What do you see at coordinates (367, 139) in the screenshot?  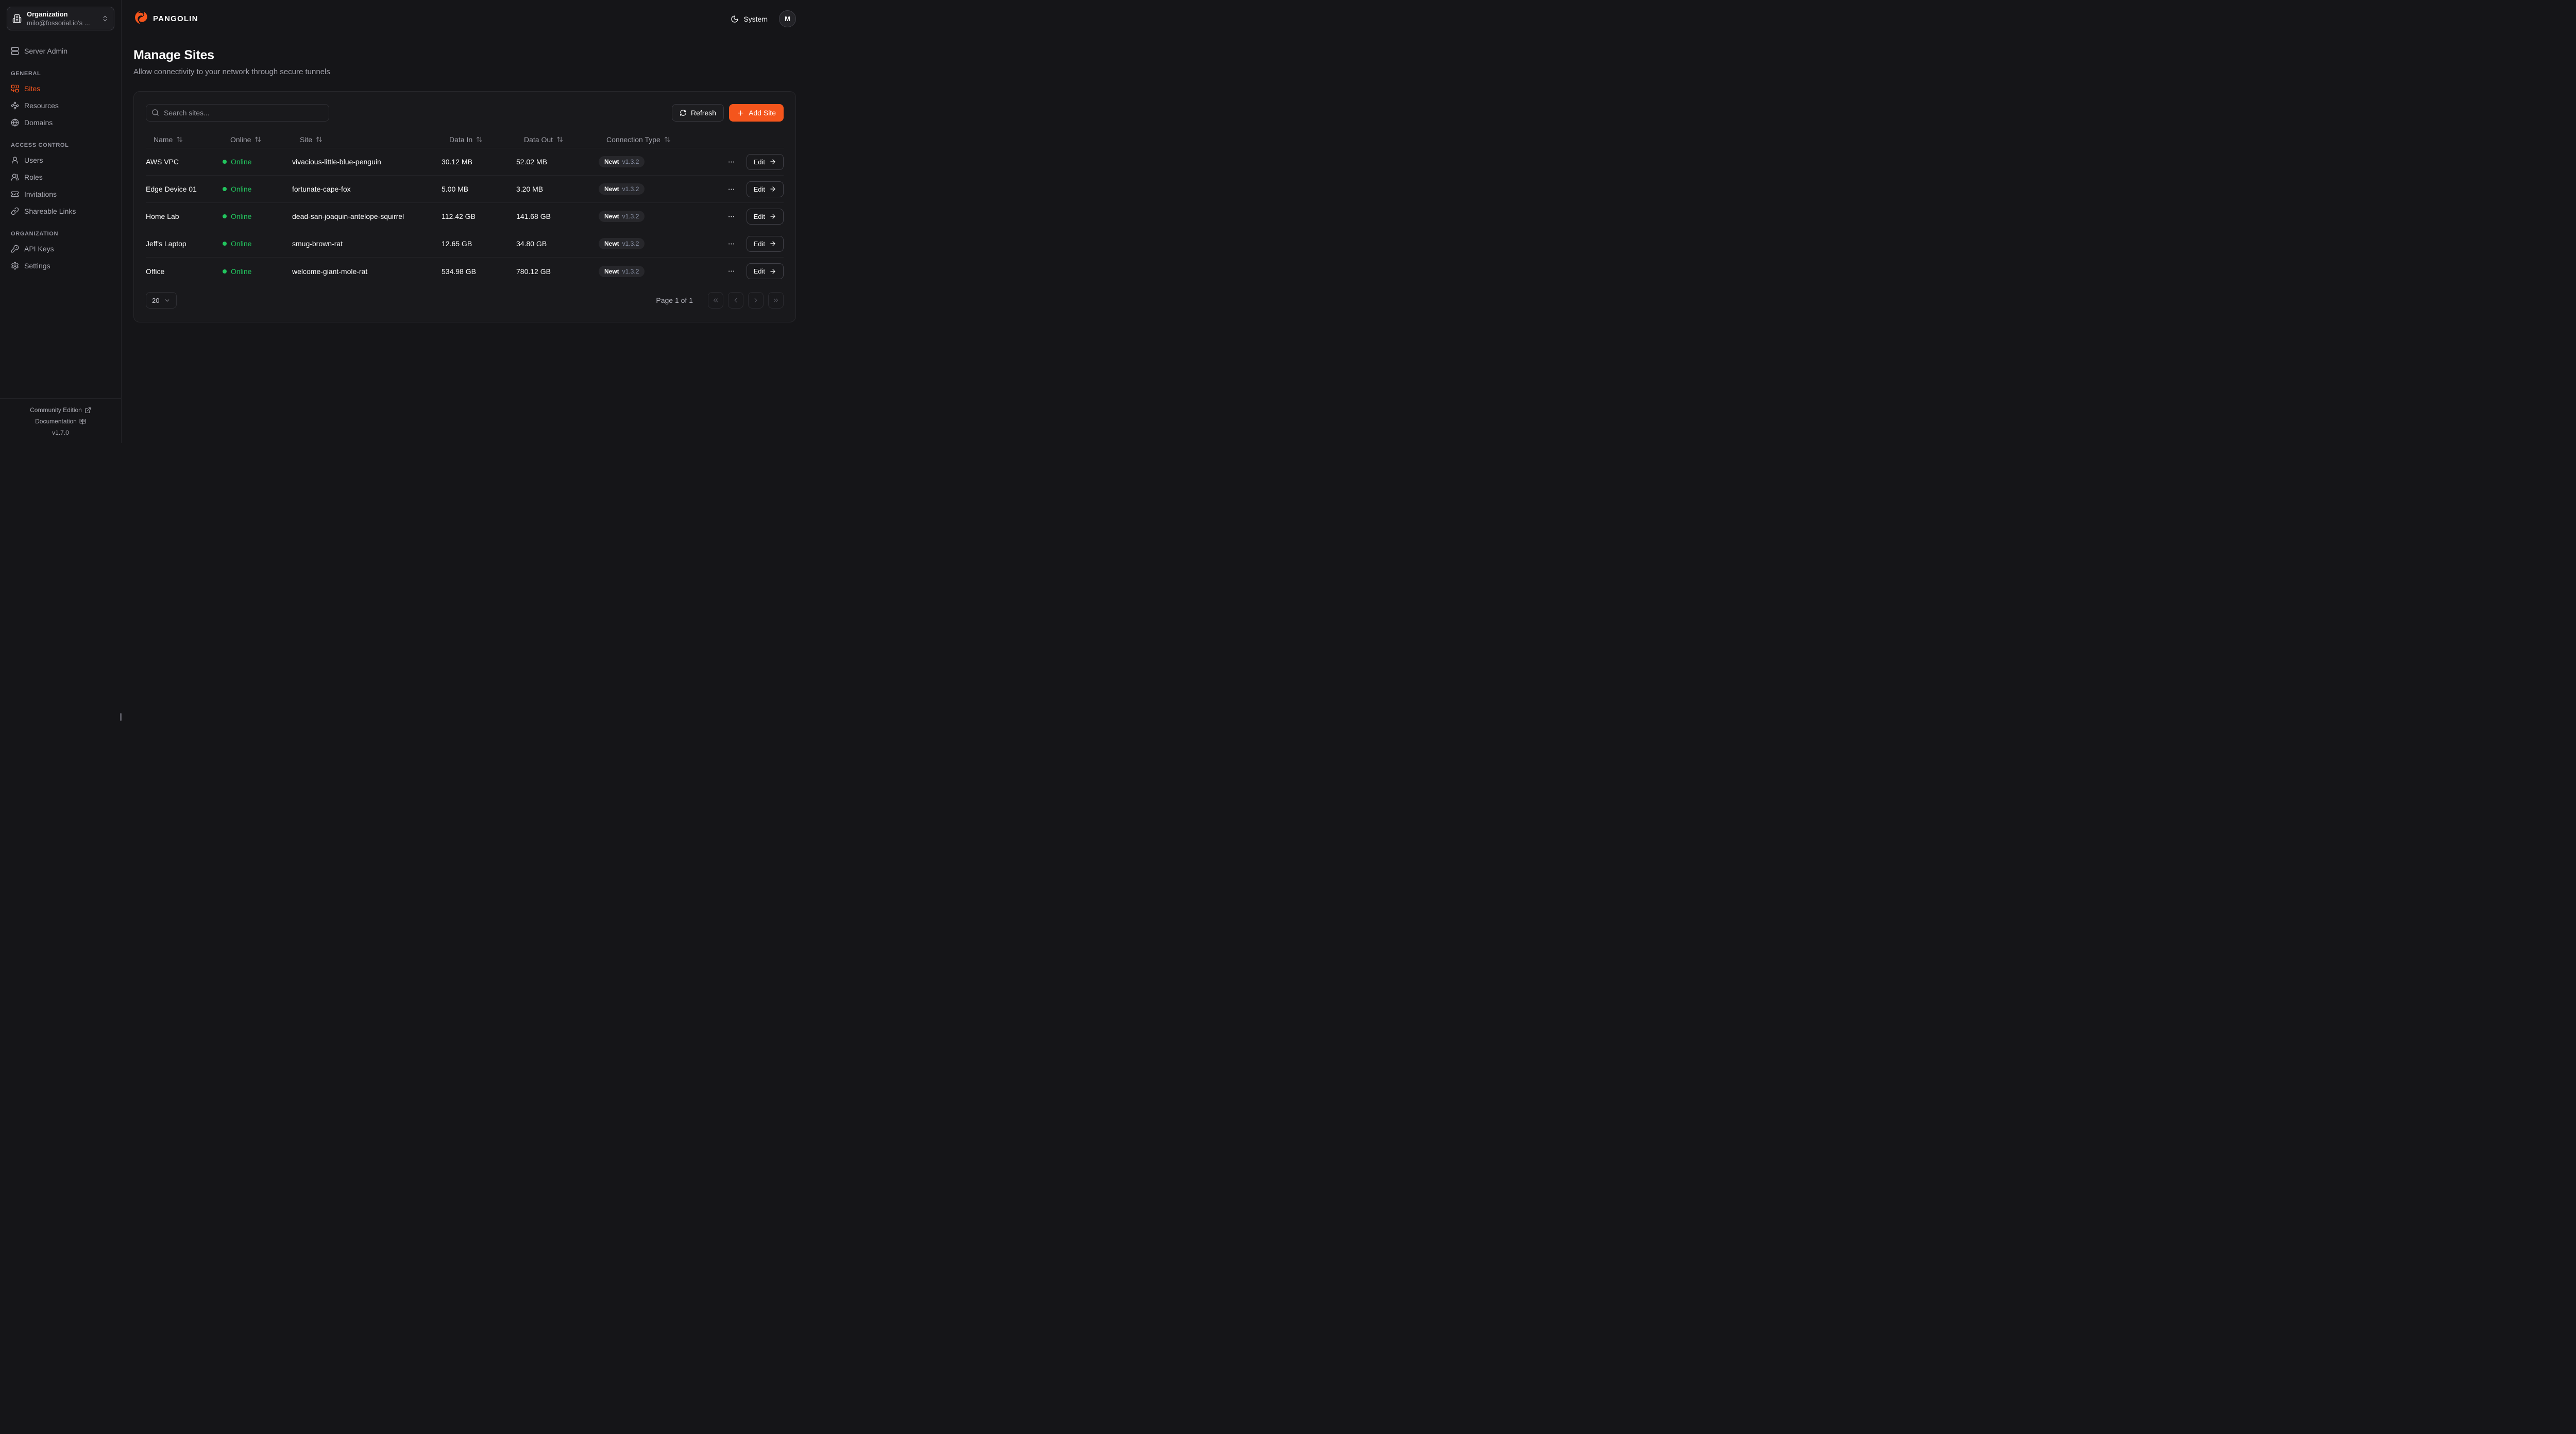 I see `column-header-site: Site` at bounding box center [367, 139].